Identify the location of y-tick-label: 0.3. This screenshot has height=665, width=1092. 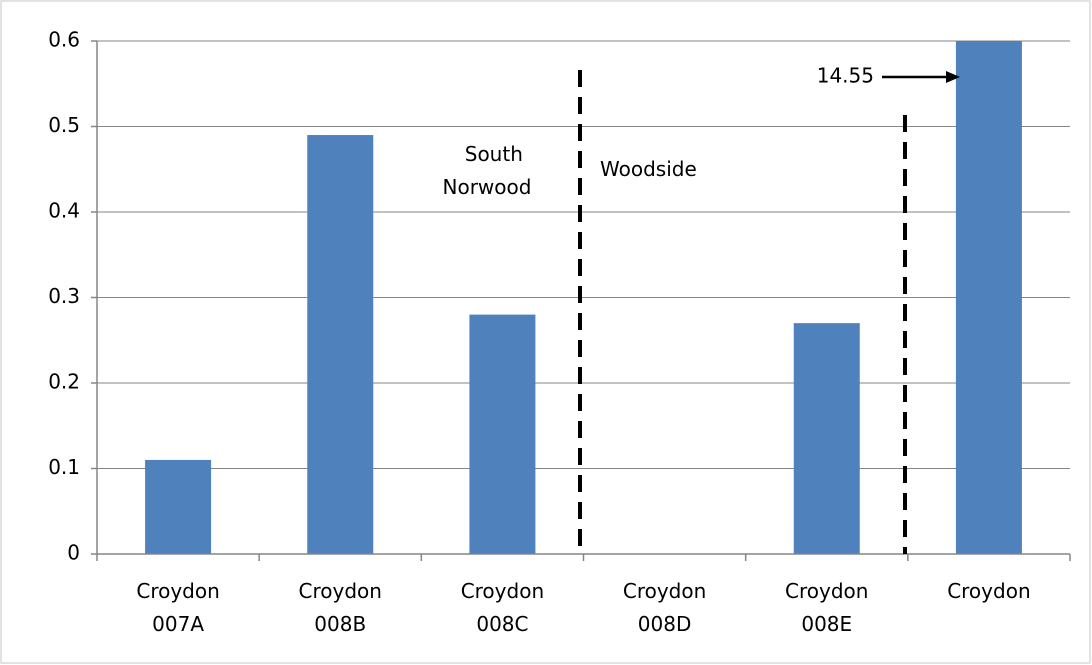
(64, 296).